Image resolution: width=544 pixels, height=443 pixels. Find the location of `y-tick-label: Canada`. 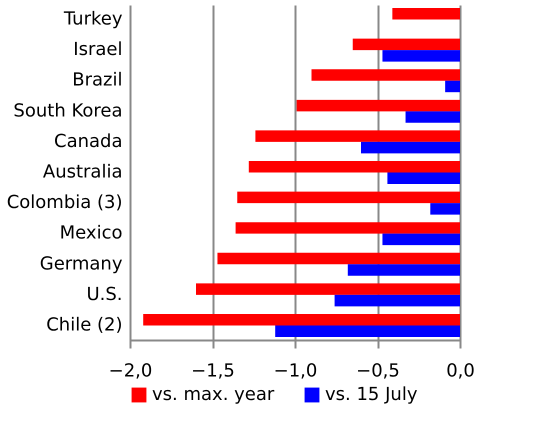

y-tick-label: Canada is located at coordinates (88, 141).